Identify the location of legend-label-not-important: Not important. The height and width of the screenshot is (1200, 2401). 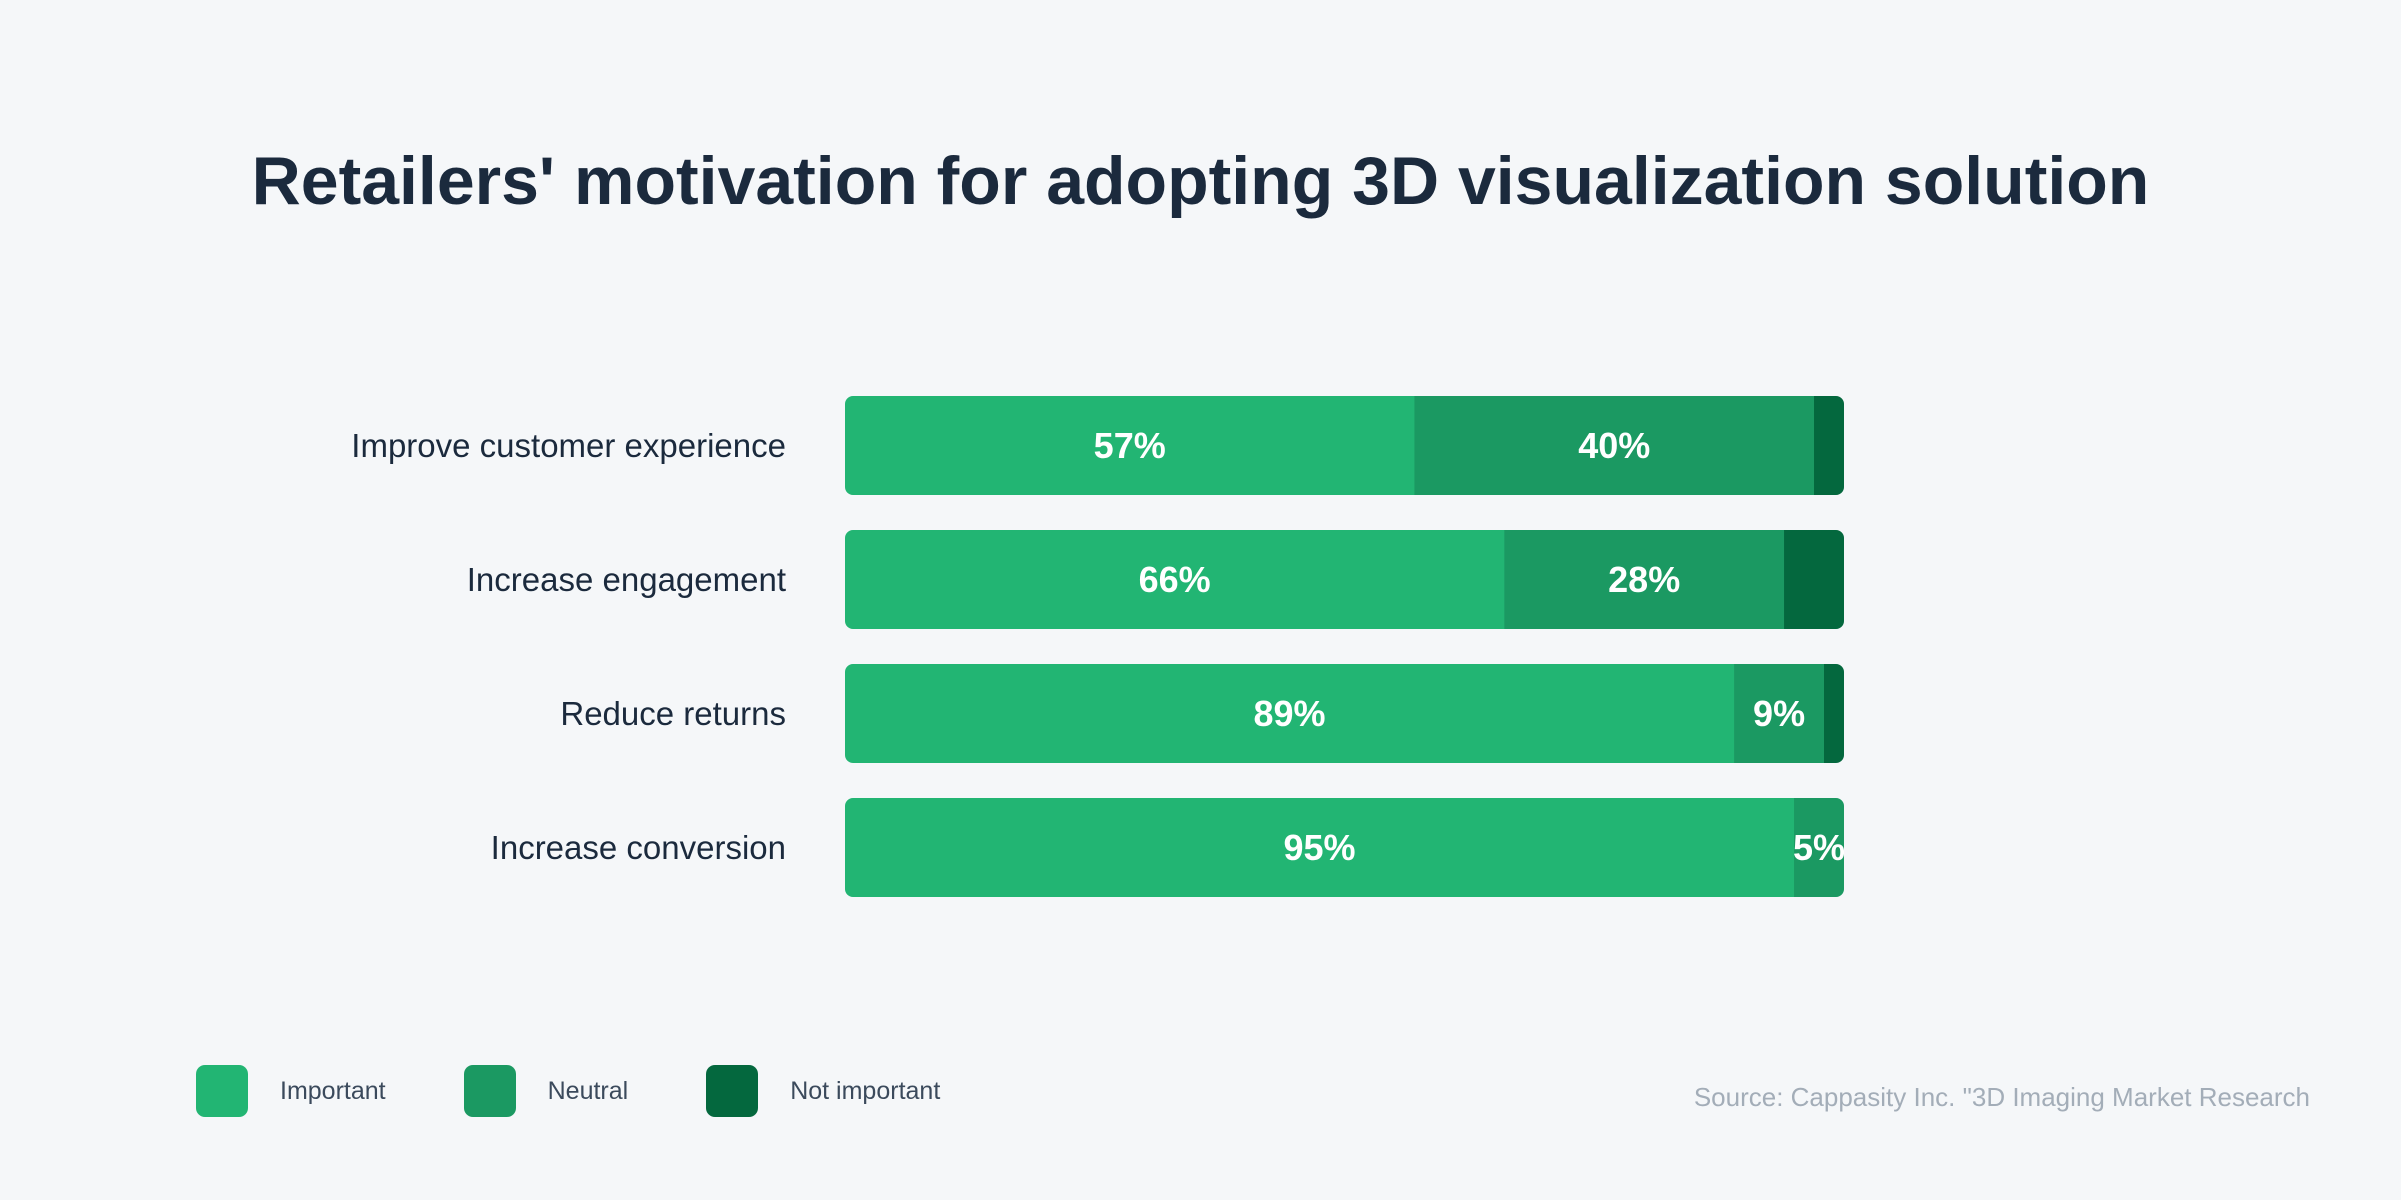
(865, 1090).